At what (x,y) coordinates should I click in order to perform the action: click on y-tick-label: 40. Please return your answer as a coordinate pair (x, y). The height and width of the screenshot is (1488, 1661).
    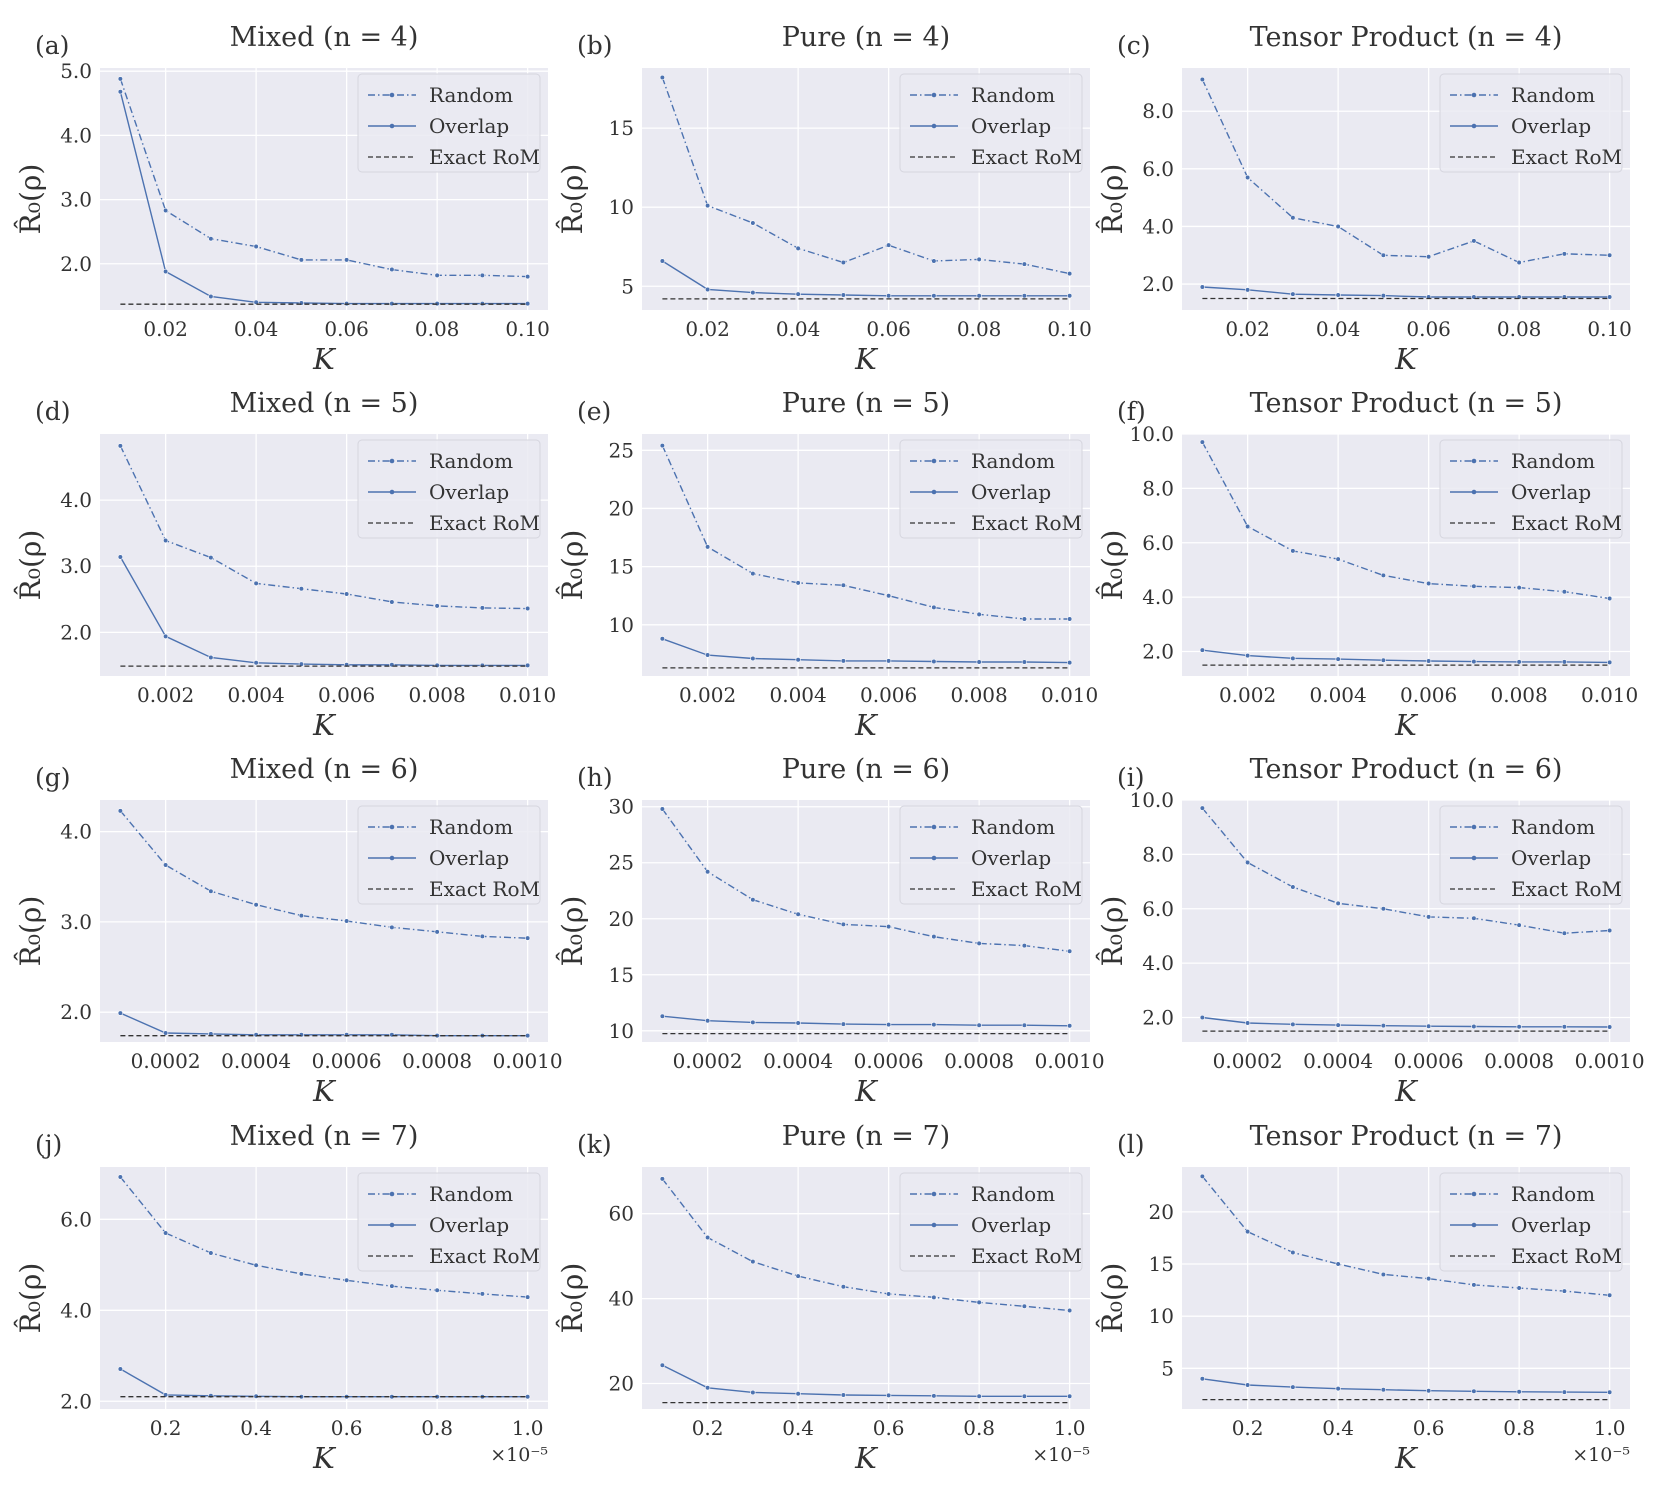
    Looking at the image, I should click on (621, 1299).